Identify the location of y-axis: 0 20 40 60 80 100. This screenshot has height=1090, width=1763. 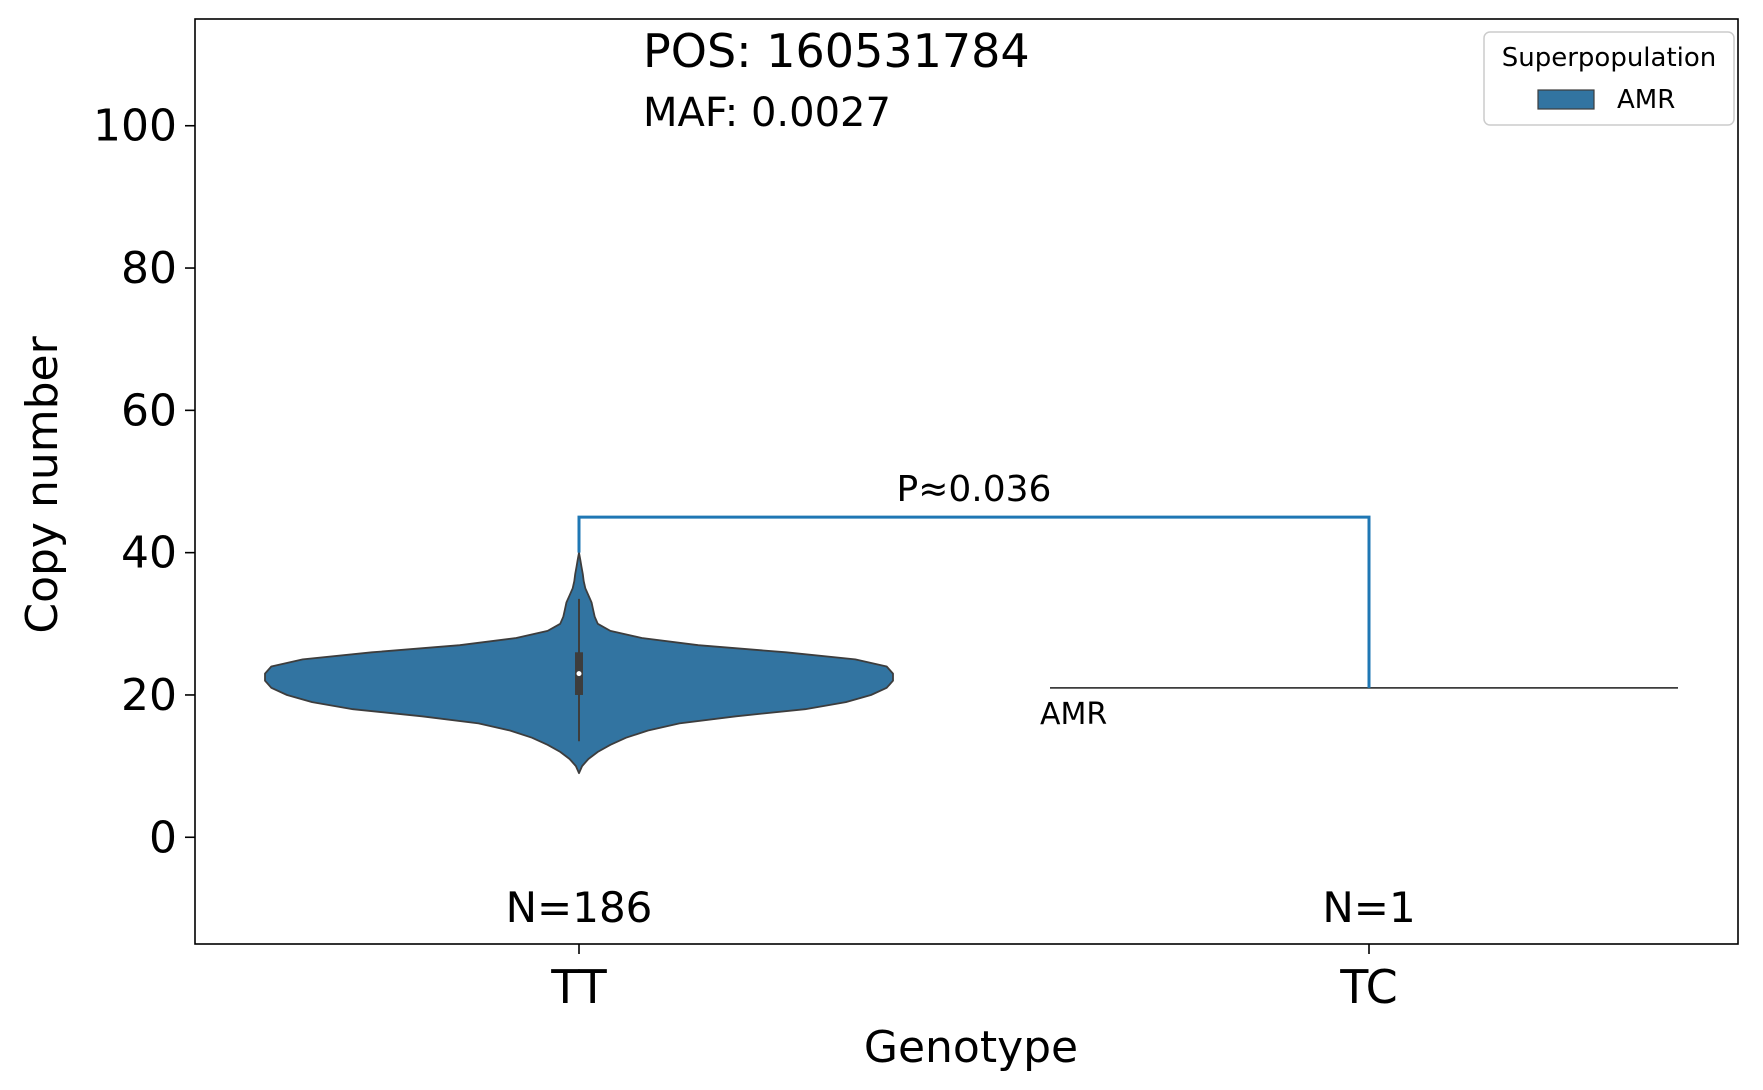
(144, 482).